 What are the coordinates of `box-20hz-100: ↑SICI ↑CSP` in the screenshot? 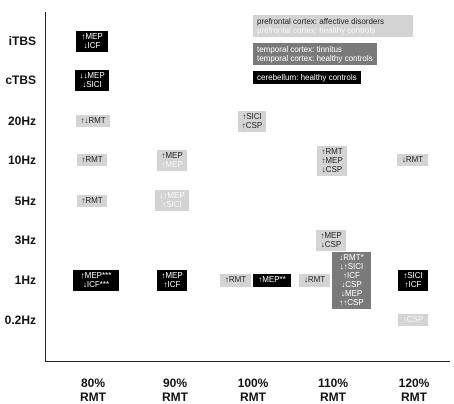 It's located at (252, 121).